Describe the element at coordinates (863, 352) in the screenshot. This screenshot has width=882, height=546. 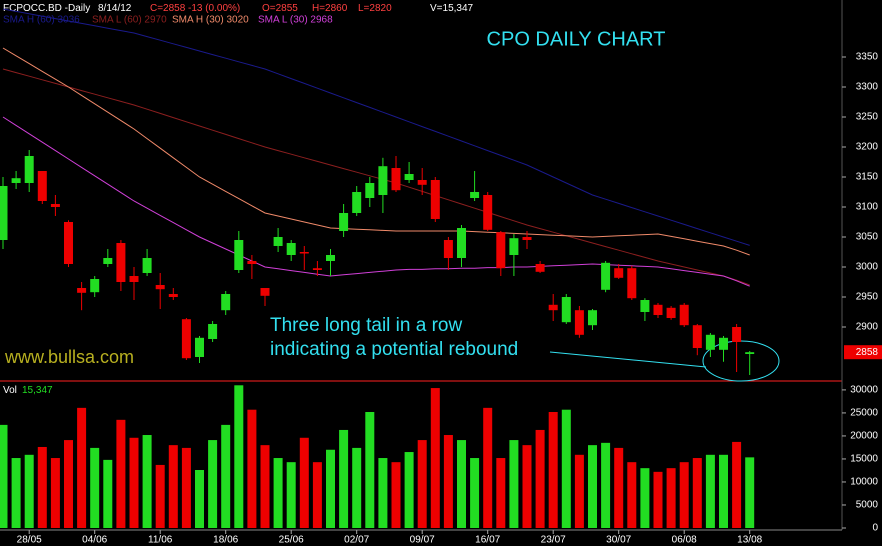
I see `last-price-box` at that location.